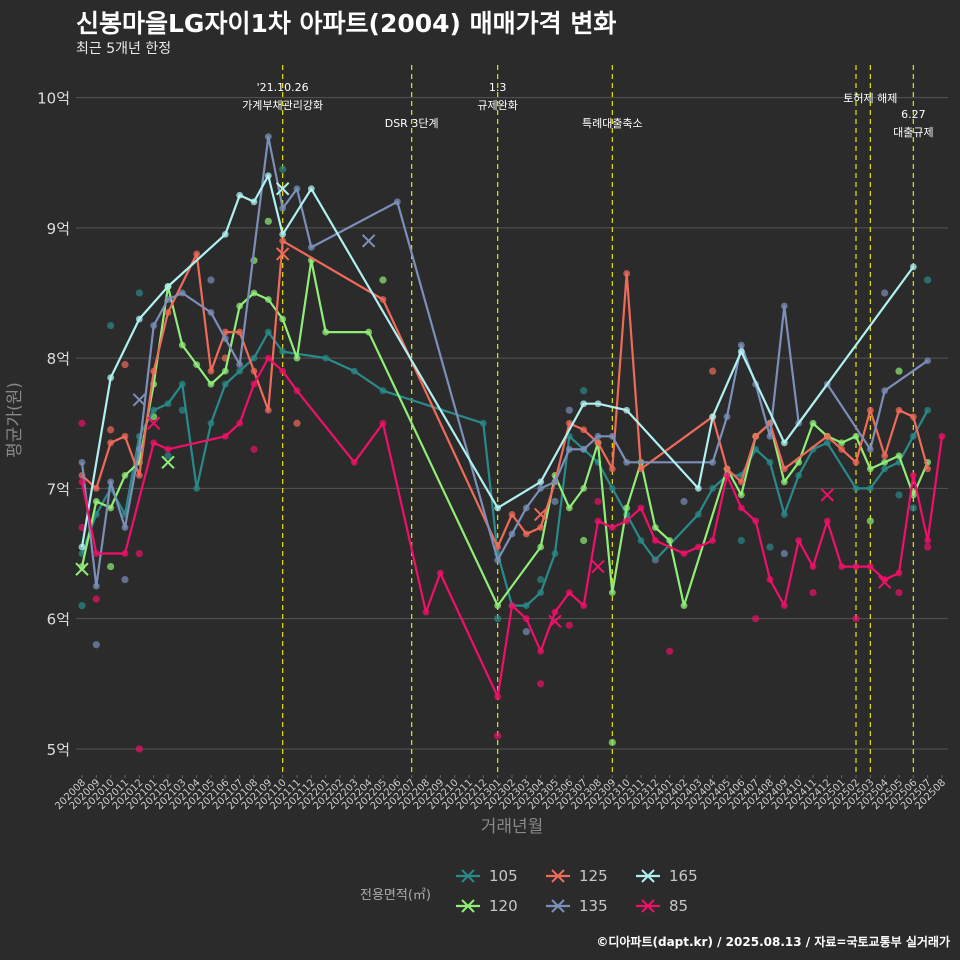 The image size is (960, 960). I want to click on legend-label-105: 105, so click(503, 876).